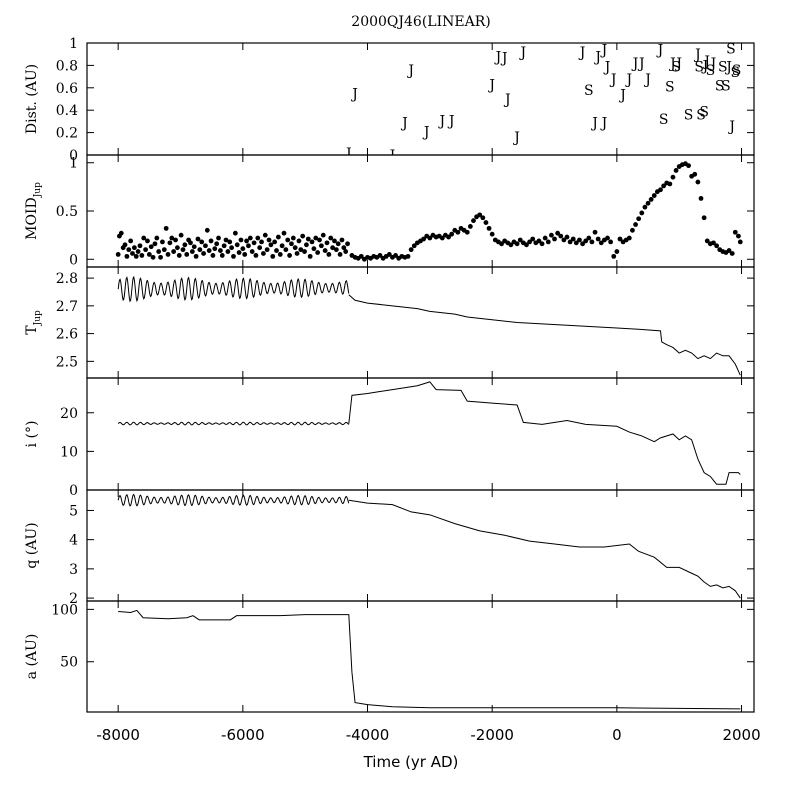 The width and height of the screenshot is (797, 797). I want to click on y-tick-label: 1, so click(73, 44).